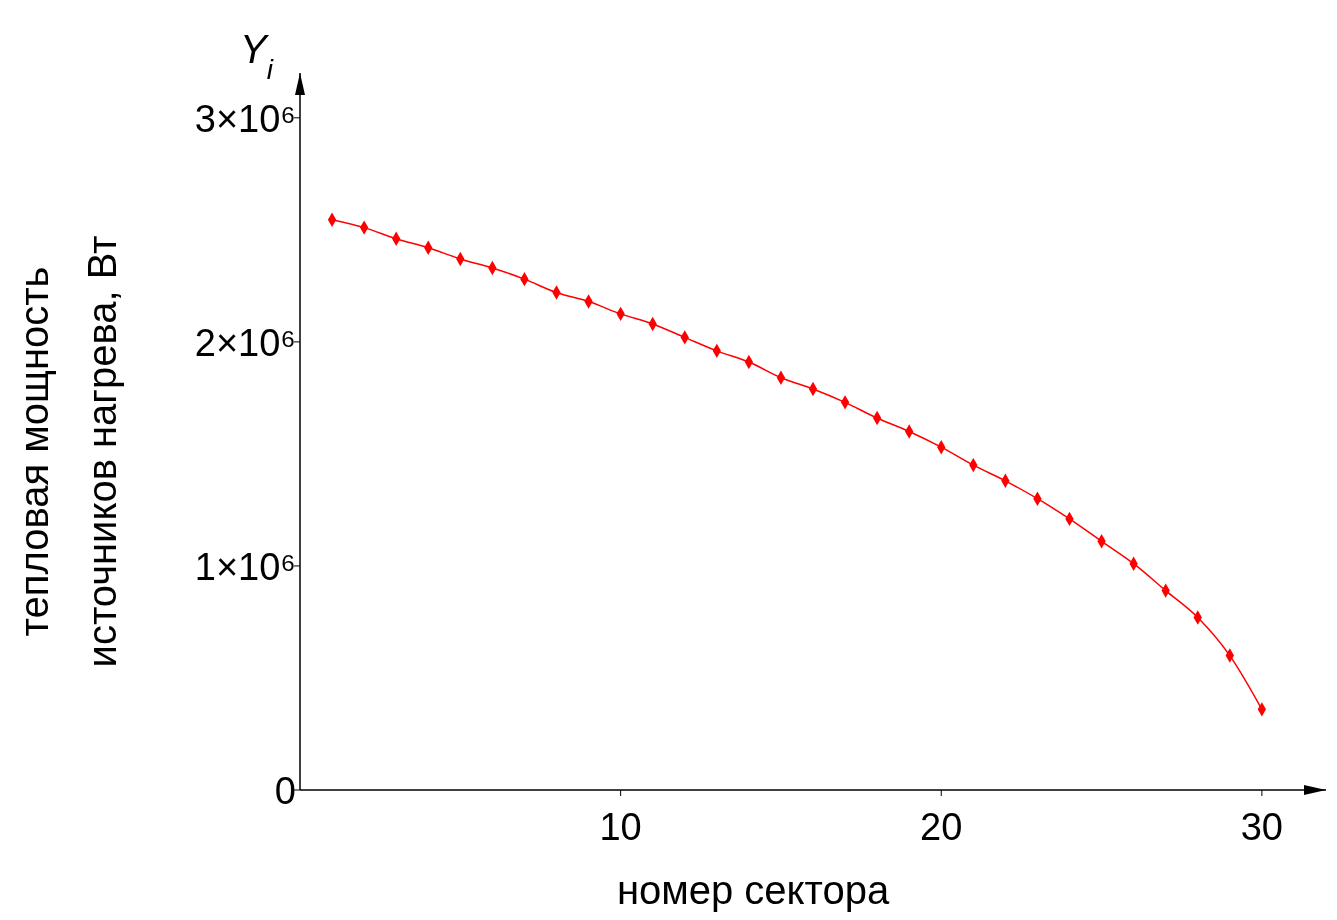 This screenshot has height=920, width=1337. What do you see at coordinates (285, 791) in the screenshot?
I see `y-tick-label: 0` at bounding box center [285, 791].